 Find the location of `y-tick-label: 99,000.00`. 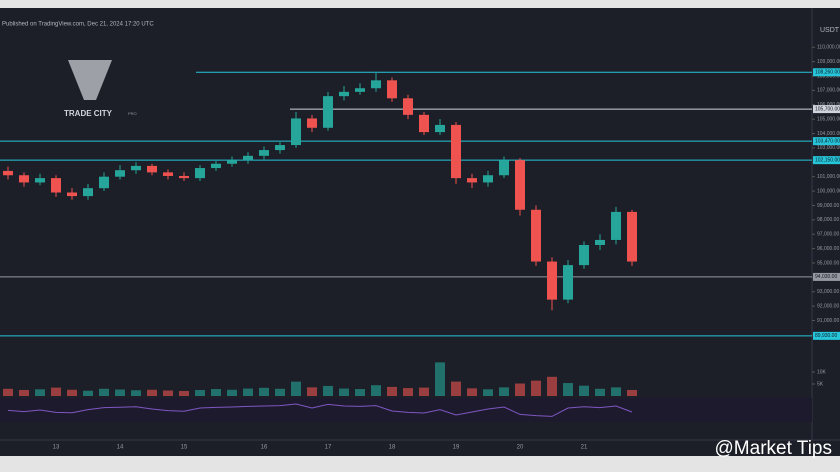

y-tick-label: 99,000.00 is located at coordinates (828, 206).